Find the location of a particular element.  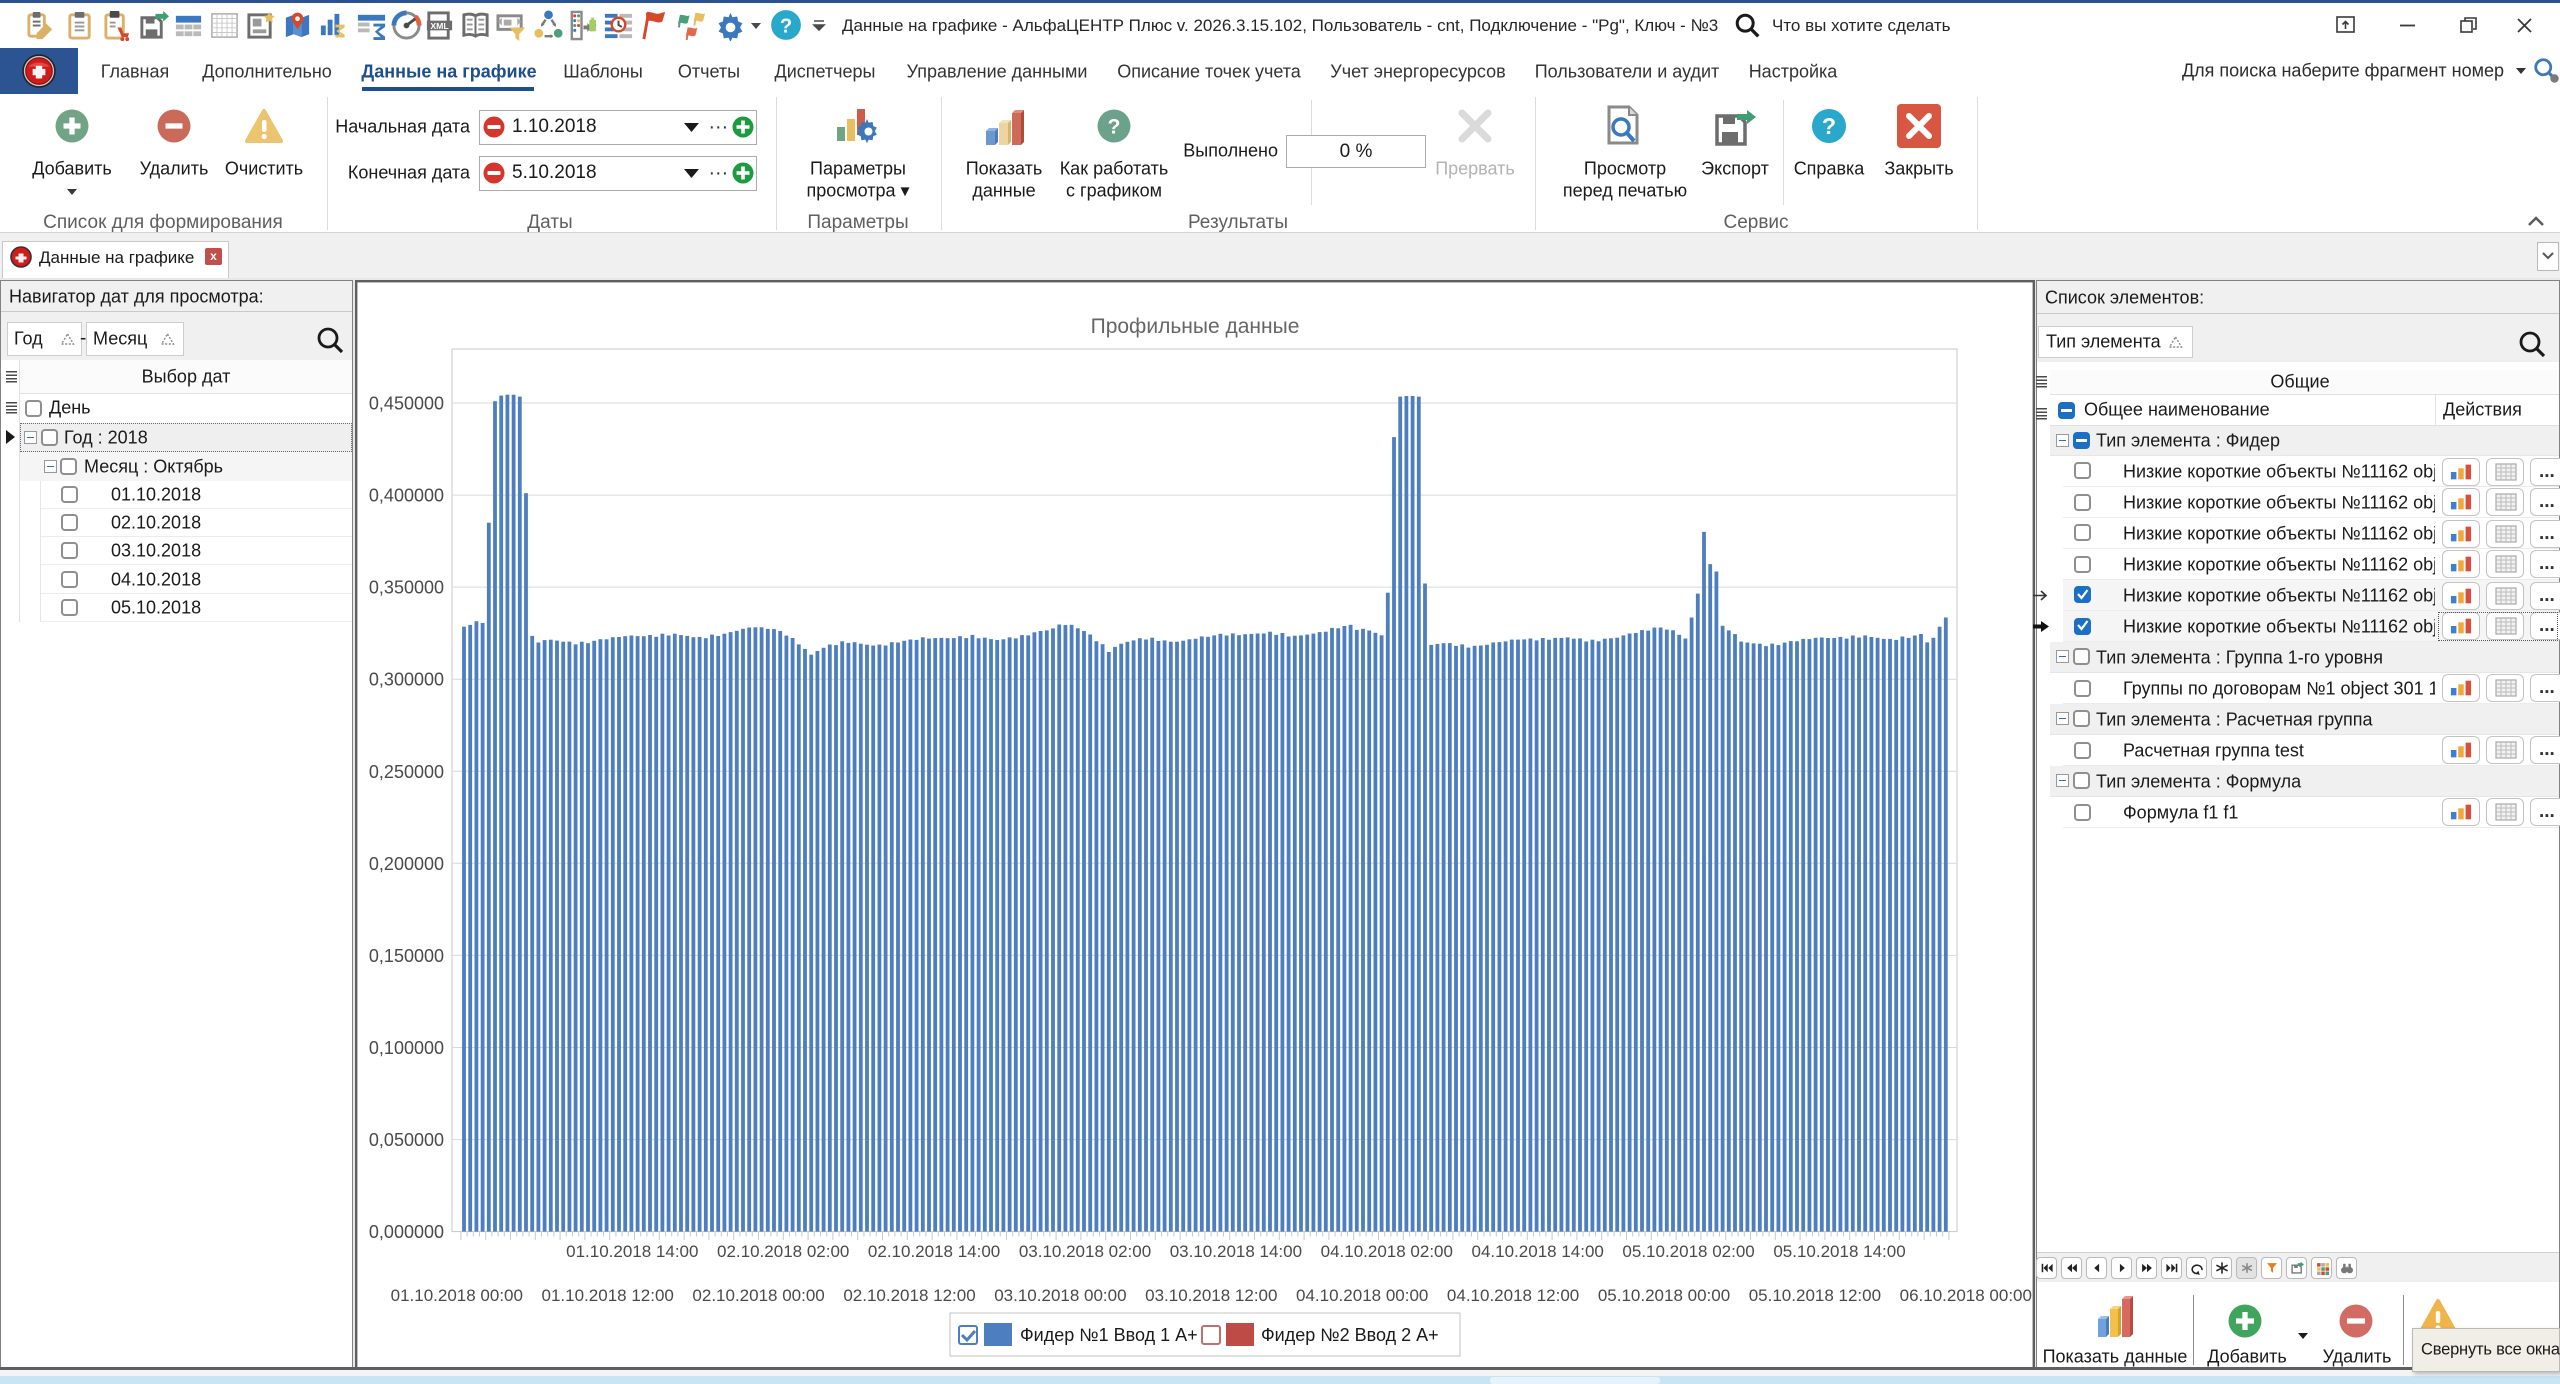

svg-text: 04.10.2018 14:00 is located at coordinates (1538, 1251).